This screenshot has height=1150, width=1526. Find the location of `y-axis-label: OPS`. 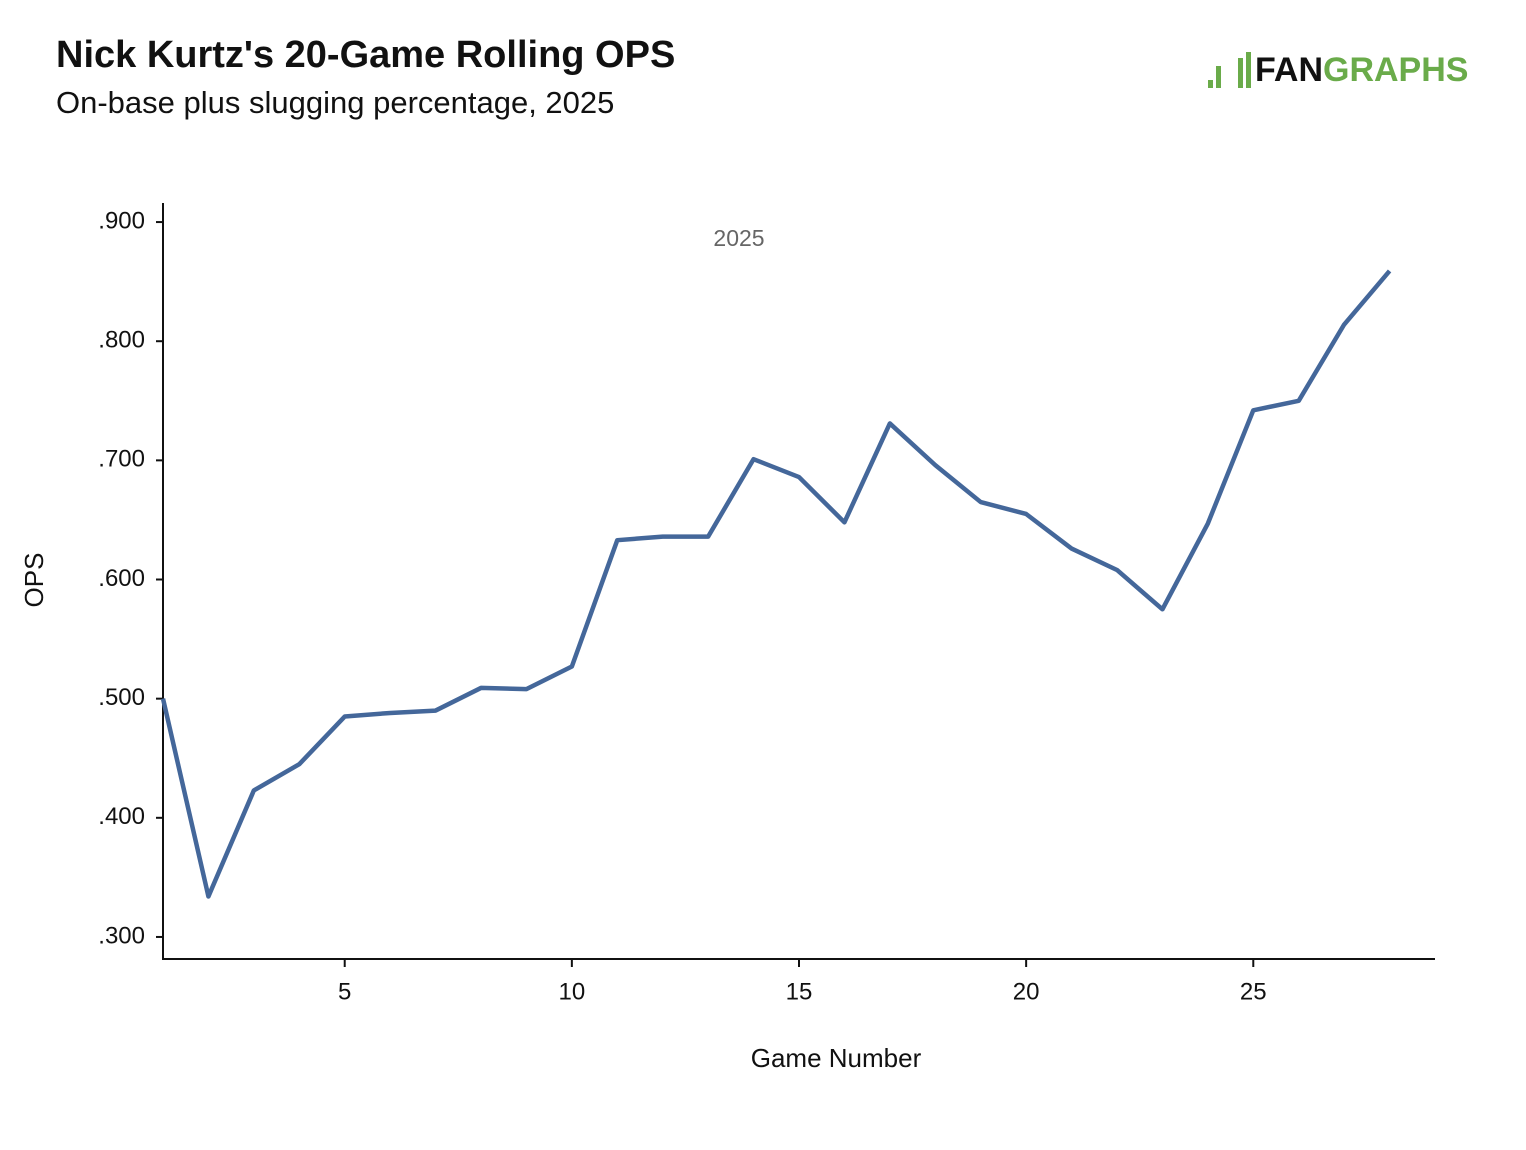

y-axis-label: OPS is located at coordinates (34, 580).